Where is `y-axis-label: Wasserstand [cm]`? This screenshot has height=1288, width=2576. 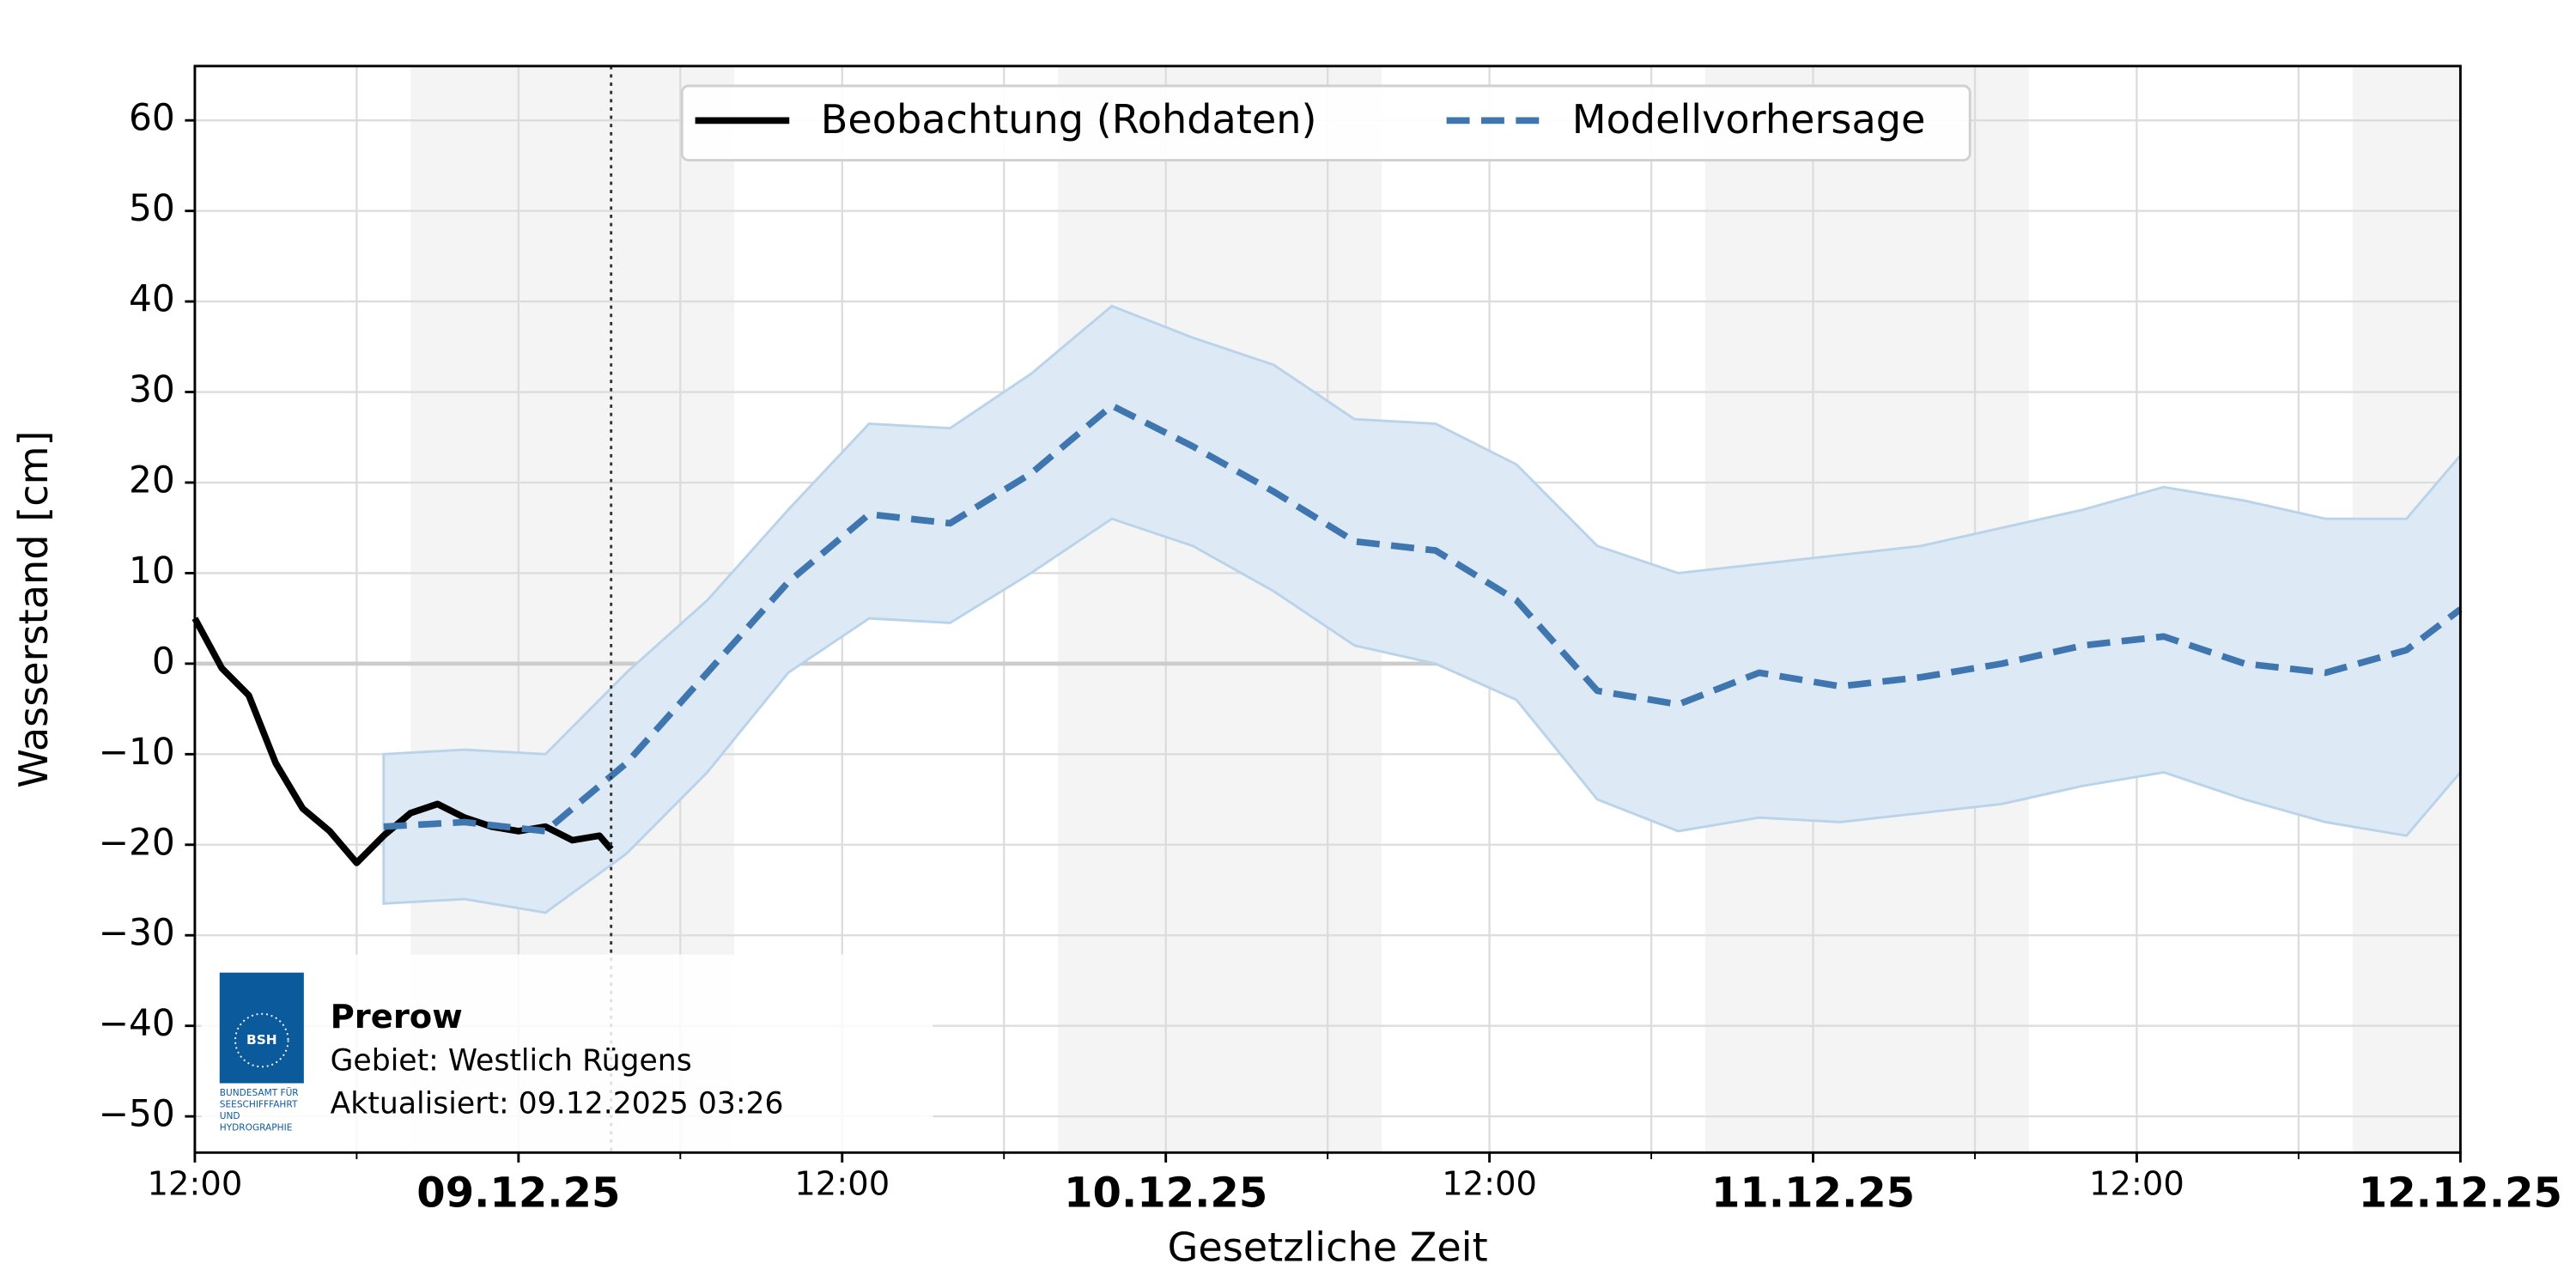 y-axis-label: Wasserstand [cm] is located at coordinates (33, 608).